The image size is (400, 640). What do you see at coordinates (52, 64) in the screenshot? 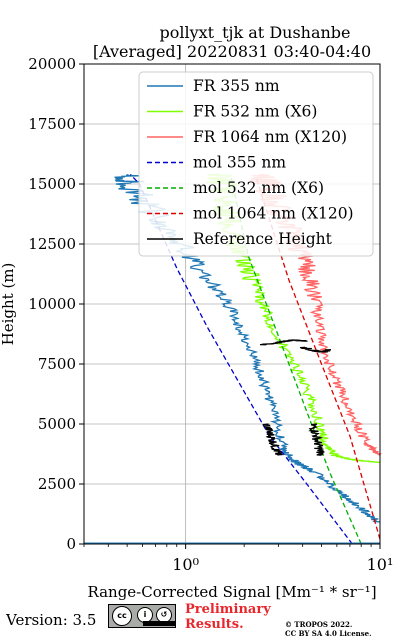
I see `y-tick-label: 20000` at bounding box center [52, 64].